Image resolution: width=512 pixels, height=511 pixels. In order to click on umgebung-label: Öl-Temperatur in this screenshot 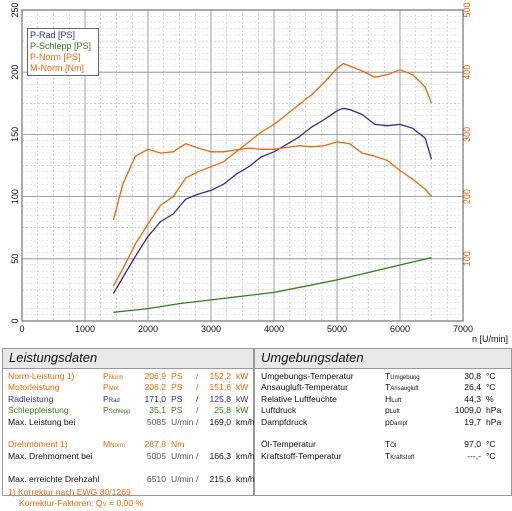, I will do `click(288, 444)`.